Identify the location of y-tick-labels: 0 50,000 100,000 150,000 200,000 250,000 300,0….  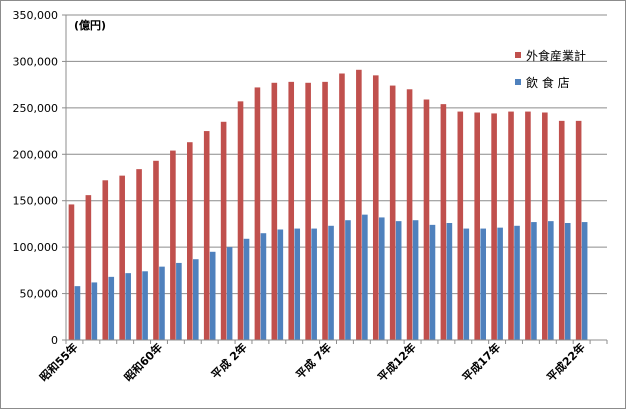
(39, 178).